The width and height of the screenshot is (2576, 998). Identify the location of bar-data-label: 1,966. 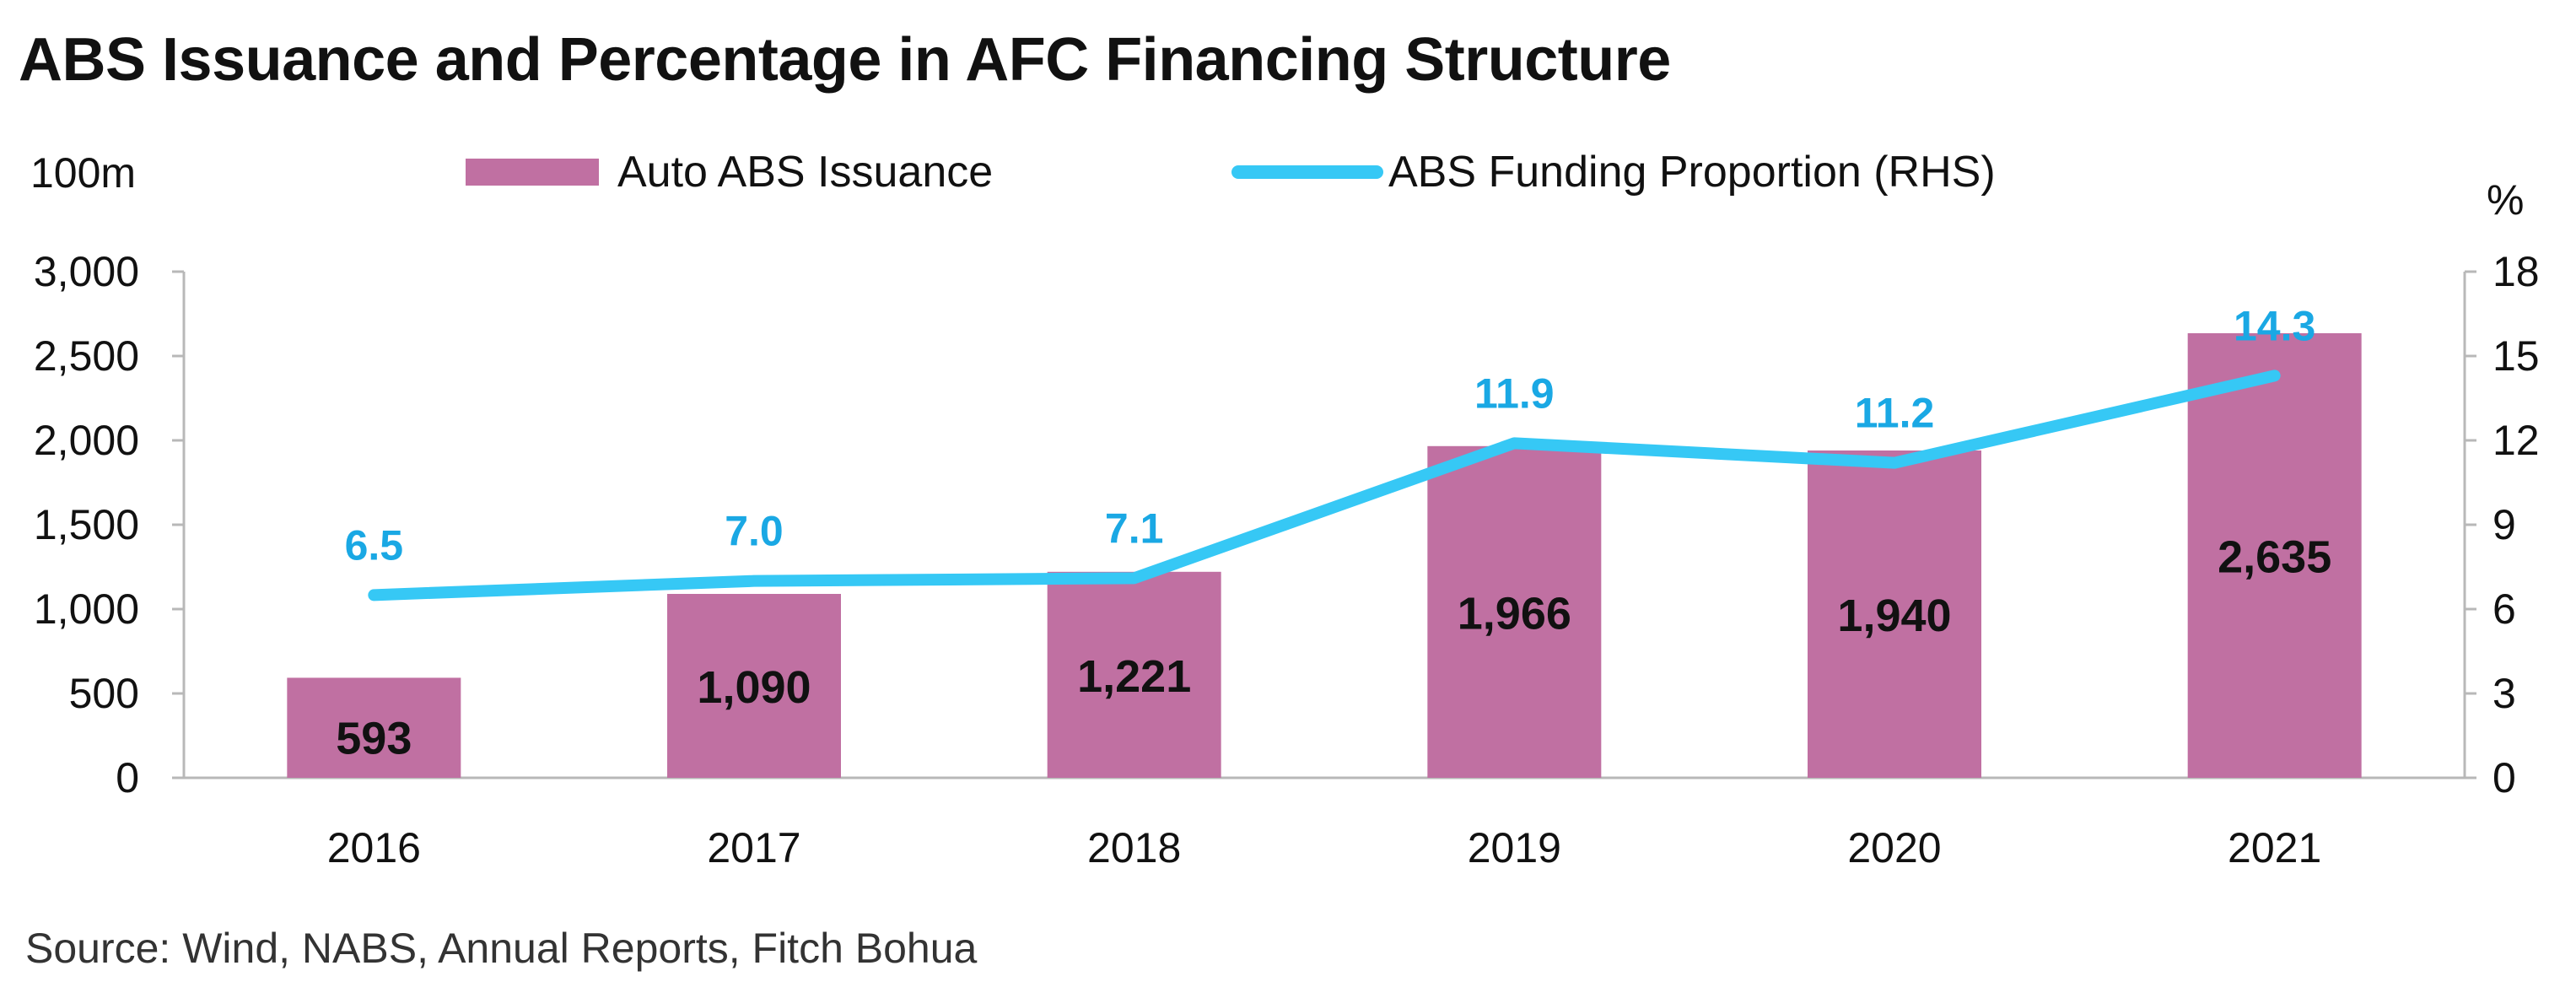
(1514, 613).